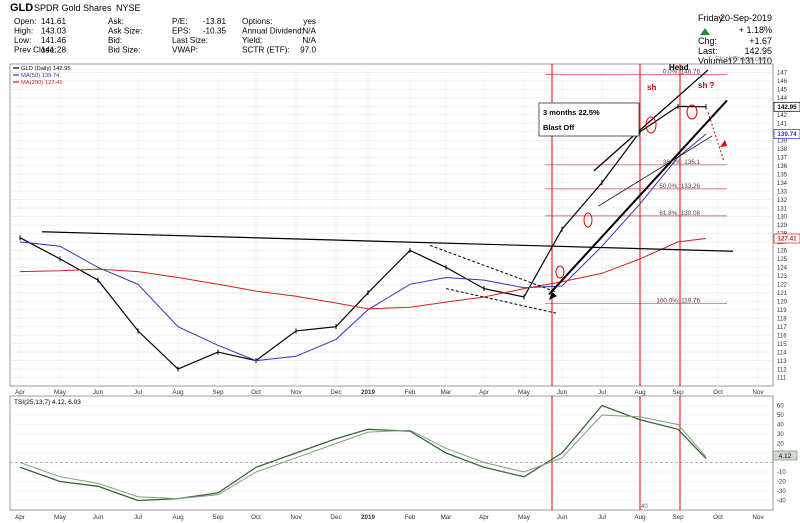  Describe the element at coordinates (780, 445) in the screenshot. I see `tsi-tick-label: 20` at that location.